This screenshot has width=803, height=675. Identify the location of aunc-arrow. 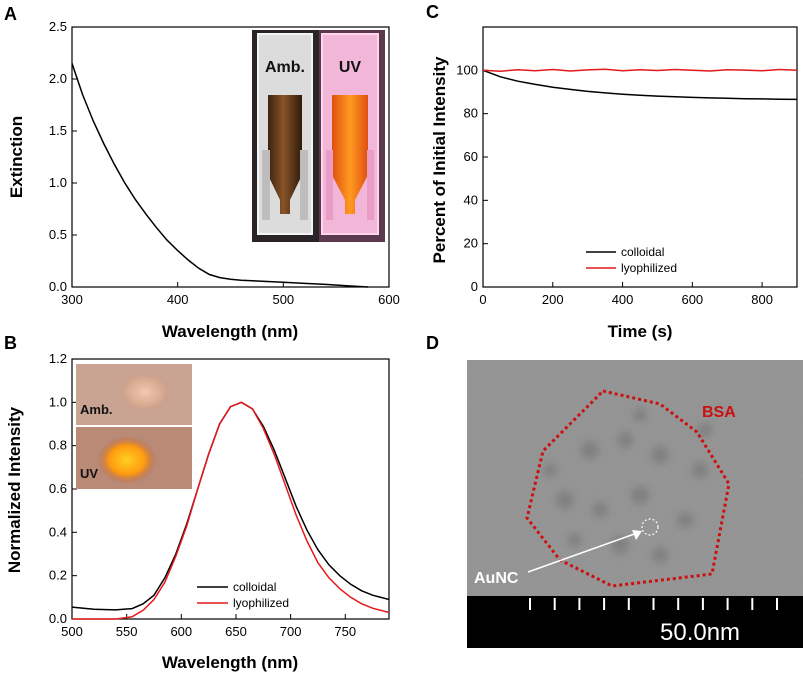
(584, 552).